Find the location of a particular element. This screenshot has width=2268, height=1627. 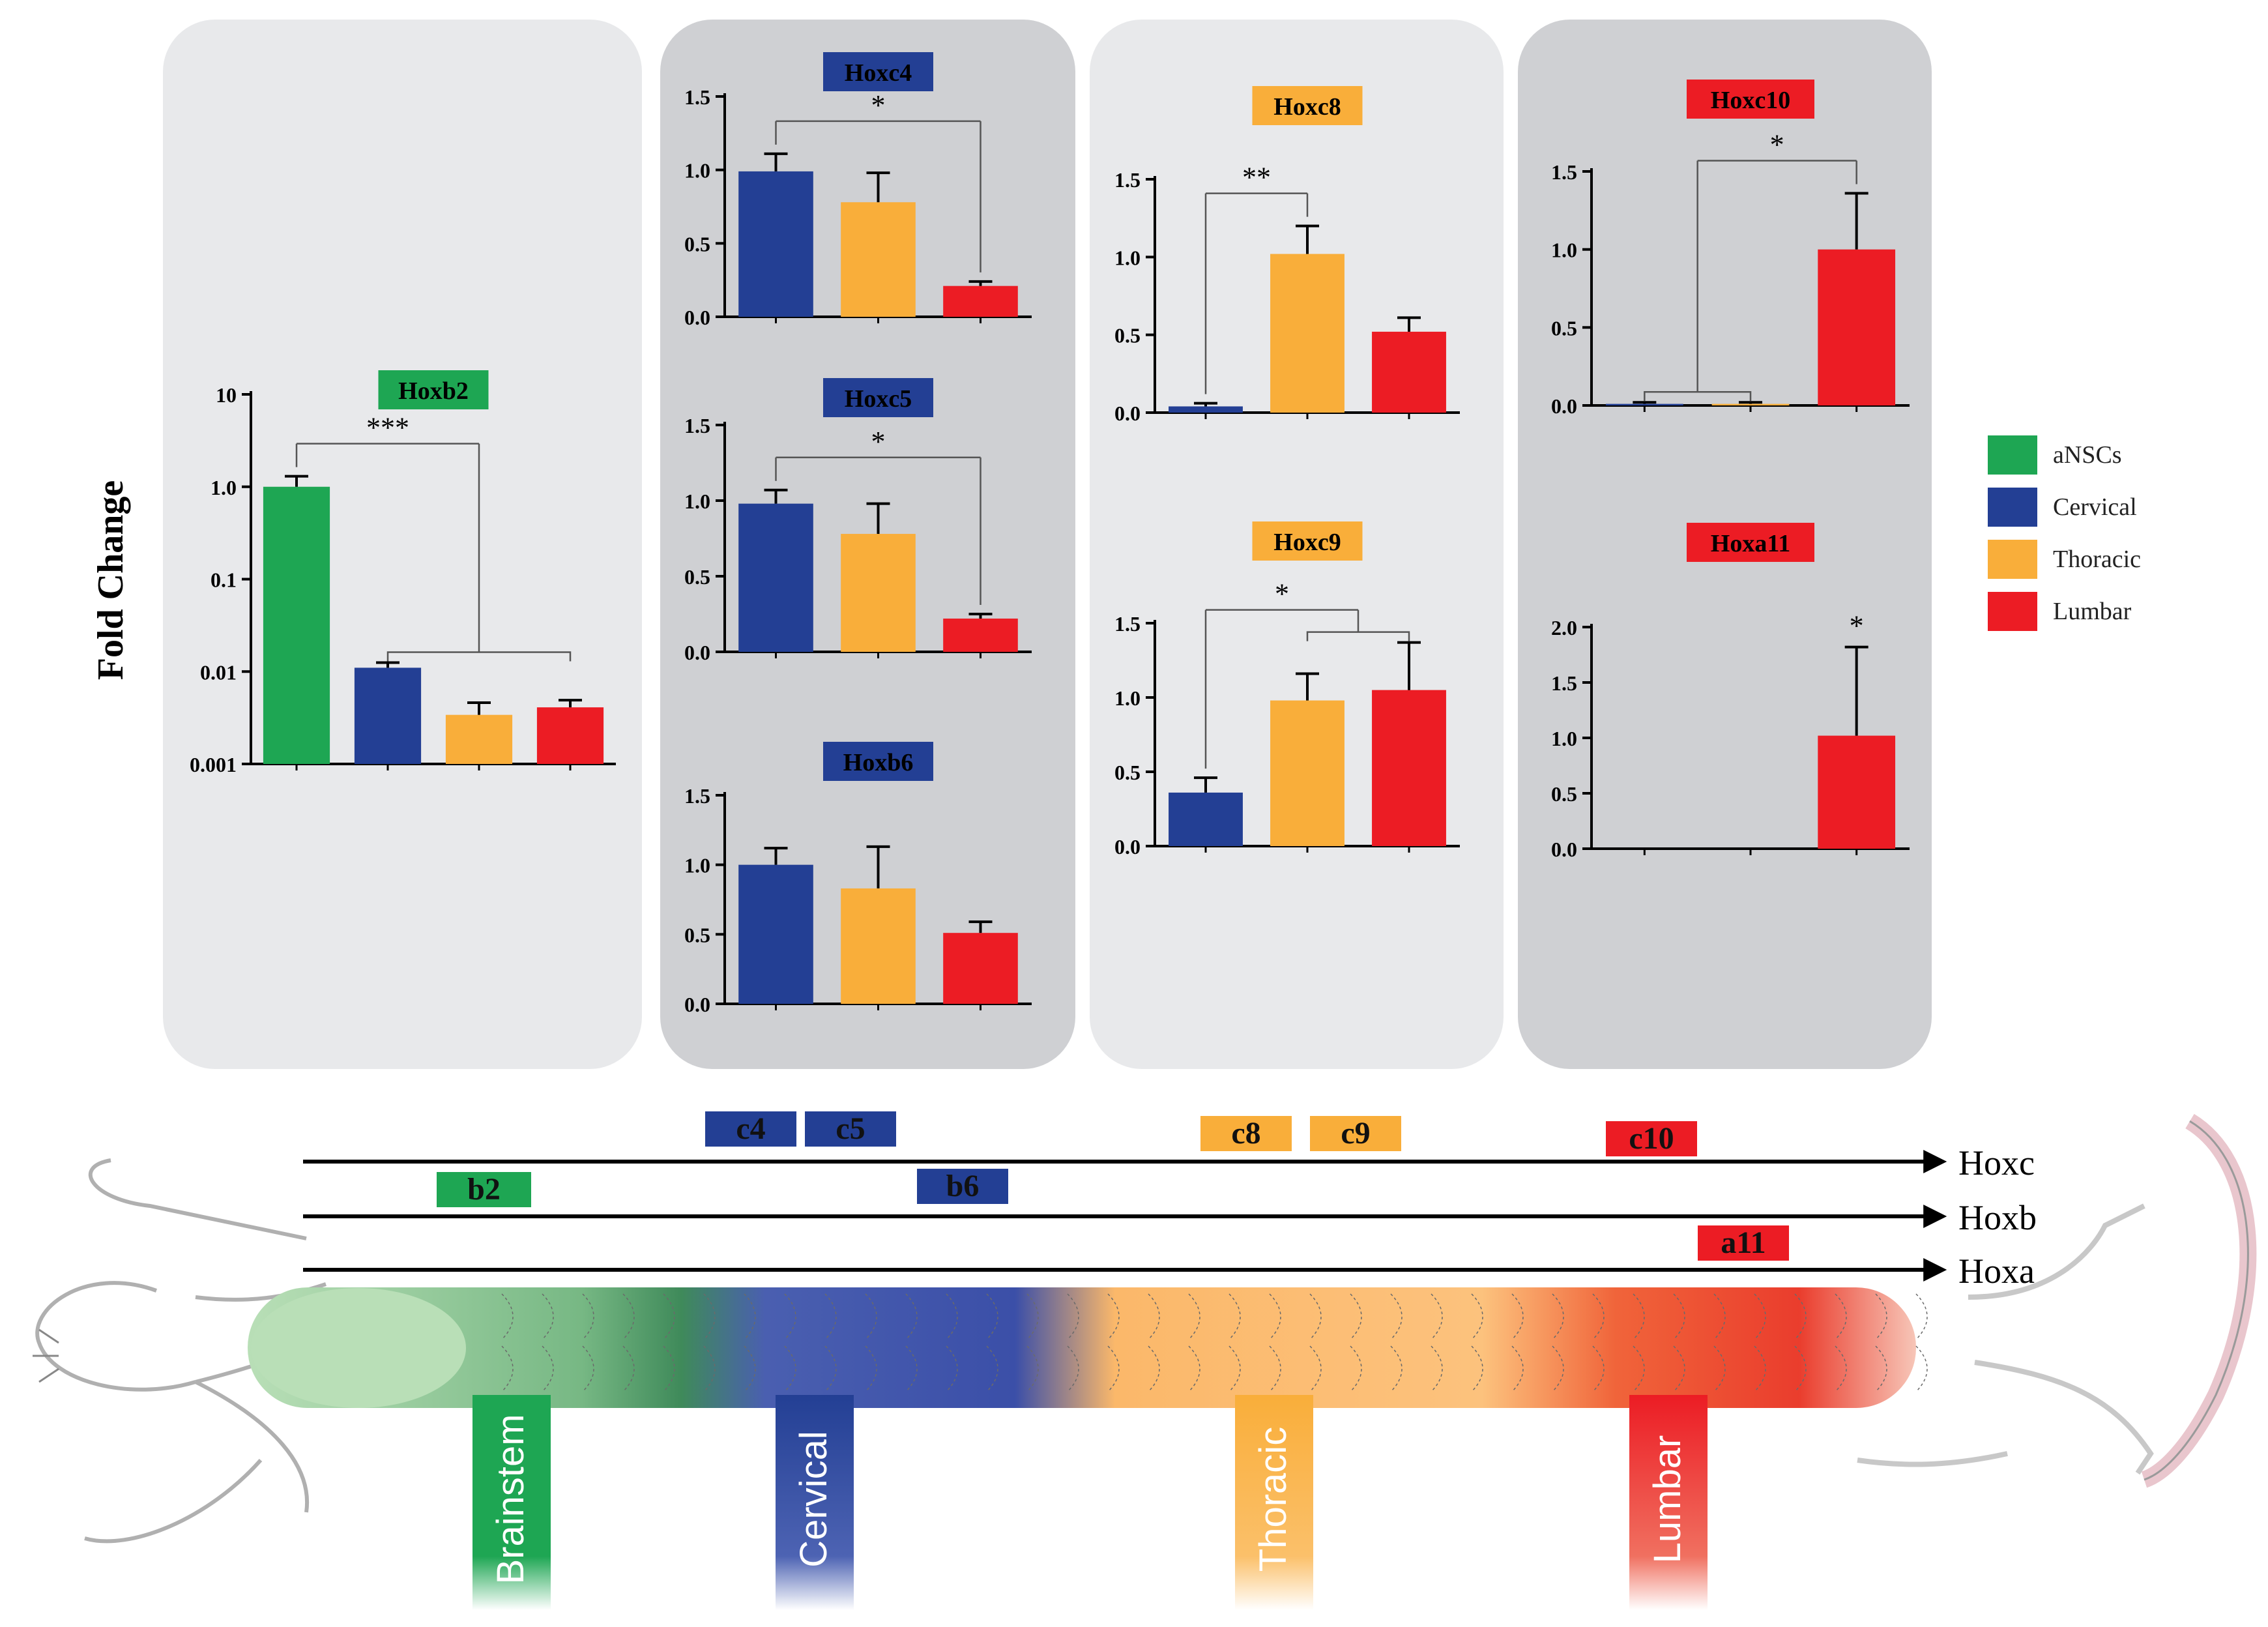

region-label-thoracic: Thoracic is located at coordinates (1273, 1499).